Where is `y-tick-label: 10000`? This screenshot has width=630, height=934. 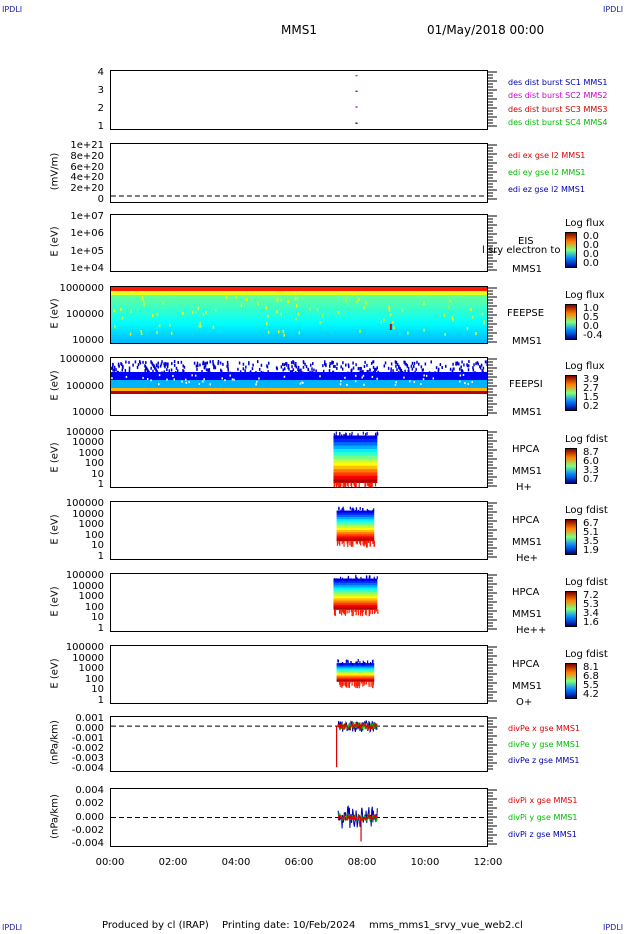
y-tick-label: 10000 is located at coordinates (88, 412).